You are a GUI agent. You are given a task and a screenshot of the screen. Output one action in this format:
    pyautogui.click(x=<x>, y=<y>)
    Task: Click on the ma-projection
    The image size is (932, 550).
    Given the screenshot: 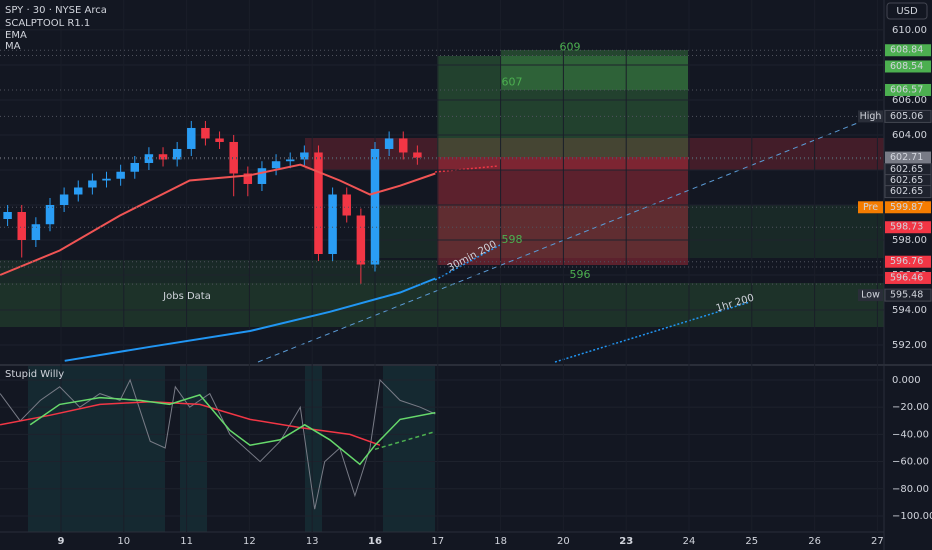 What is the action you would take?
    pyautogui.click(x=467, y=262)
    